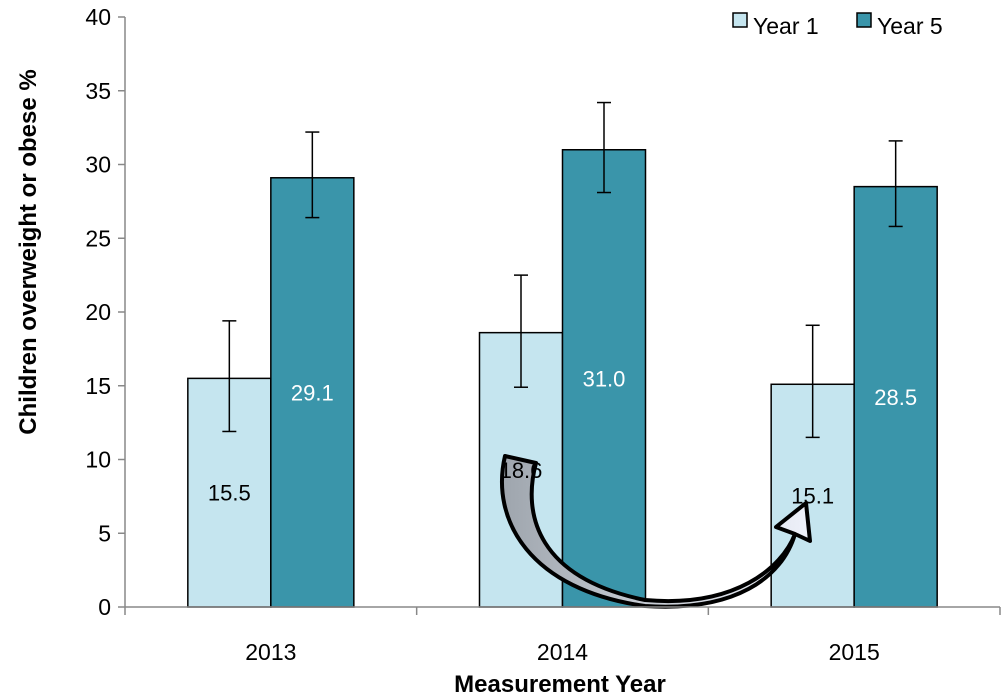 This screenshot has height=697, width=1003. Describe the element at coordinates (854, 652) in the screenshot. I see `x-tick-label-2015: 2015` at that location.